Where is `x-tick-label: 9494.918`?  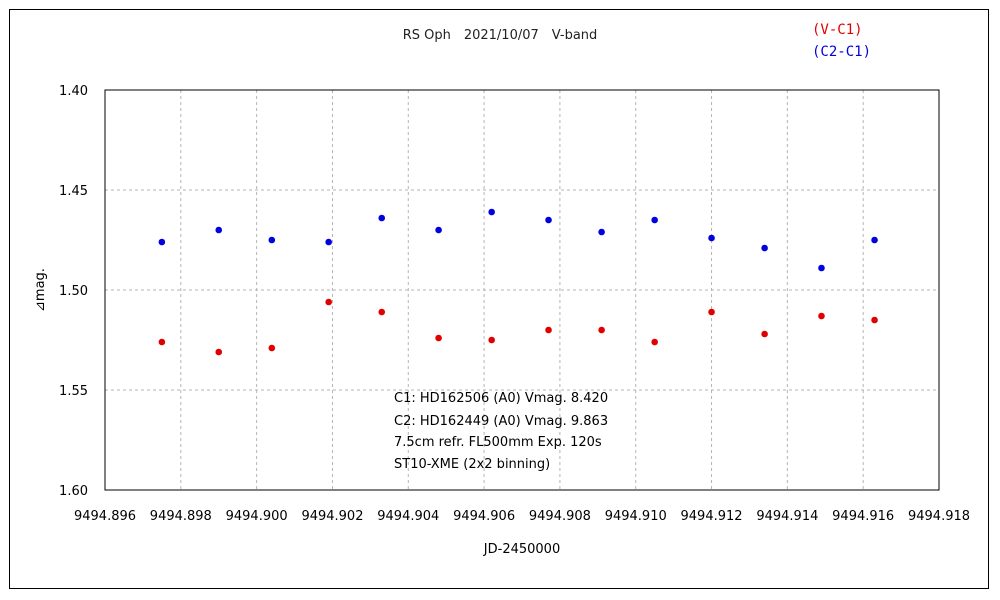 x-tick-label: 9494.918 is located at coordinates (939, 516).